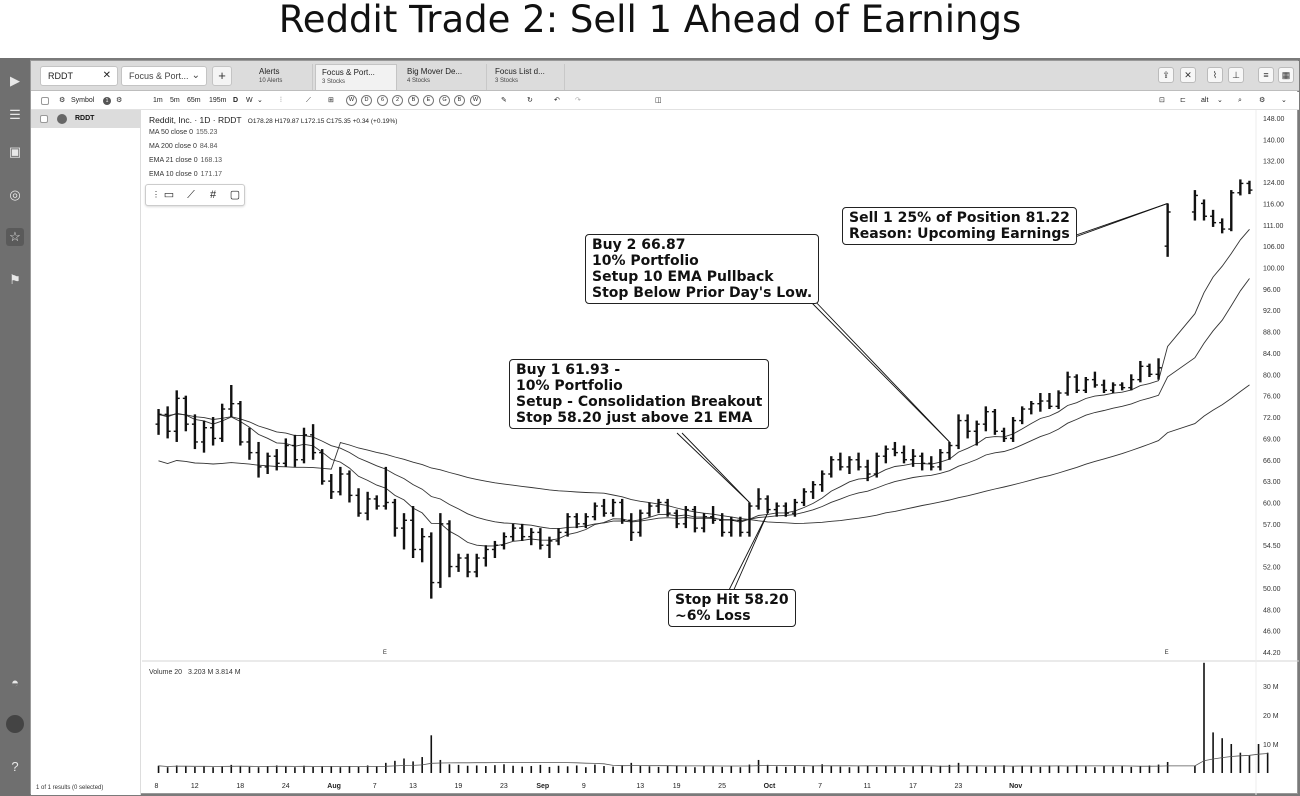  Describe the element at coordinates (640, 786) in the screenshot. I see `x-tick-label: 13` at that location.